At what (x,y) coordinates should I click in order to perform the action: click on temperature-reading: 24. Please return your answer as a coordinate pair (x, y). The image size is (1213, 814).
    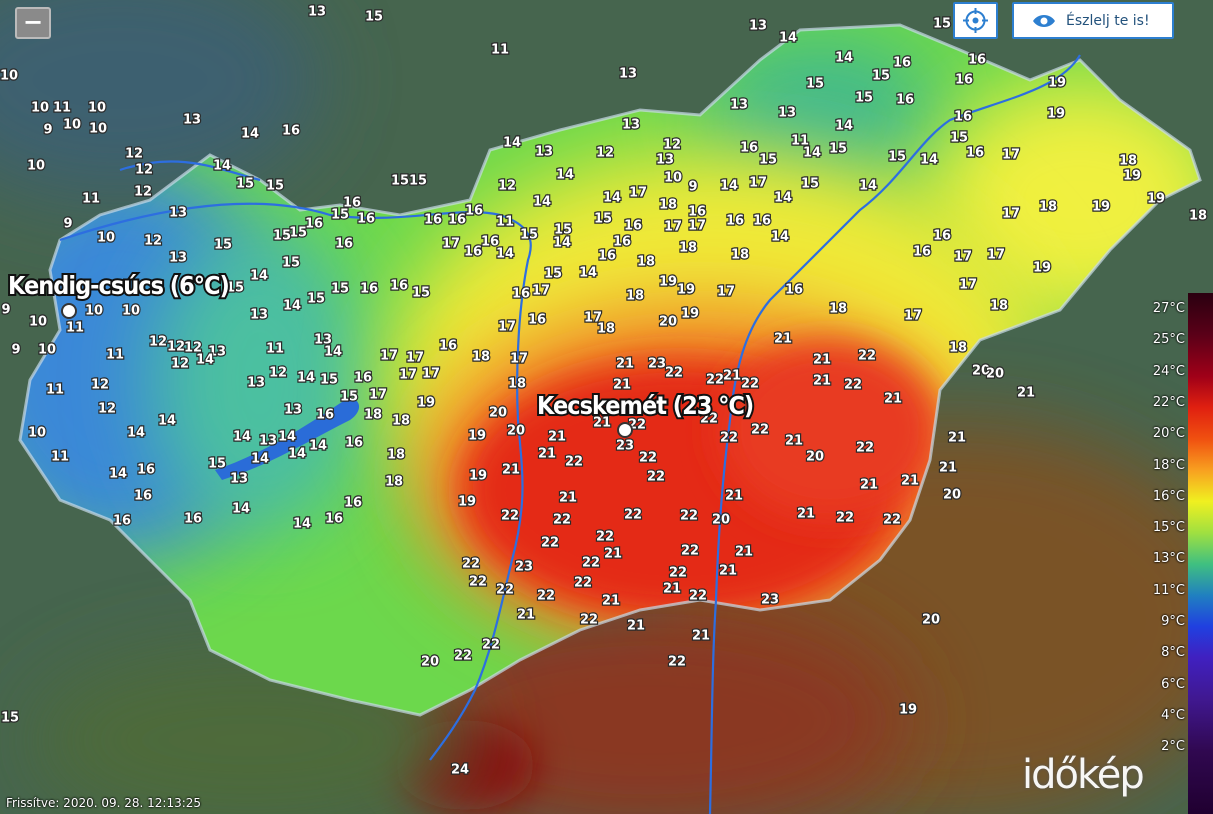
    Looking at the image, I should click on (460, 770).